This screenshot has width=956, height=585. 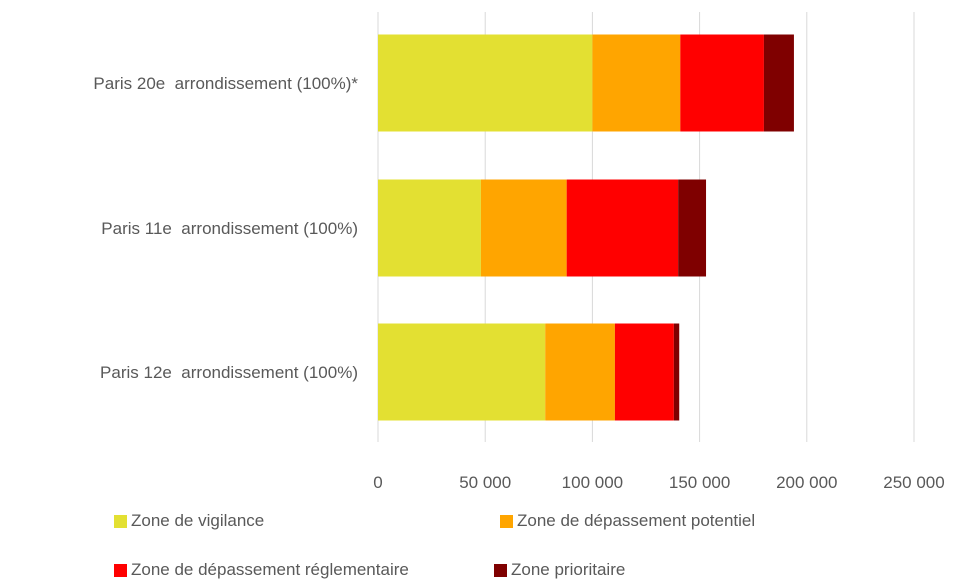 What do you see at coordinates (592, 482) in the screenshot?
I see `x-tick-label: 100 000` at bounding box center [592, 482].